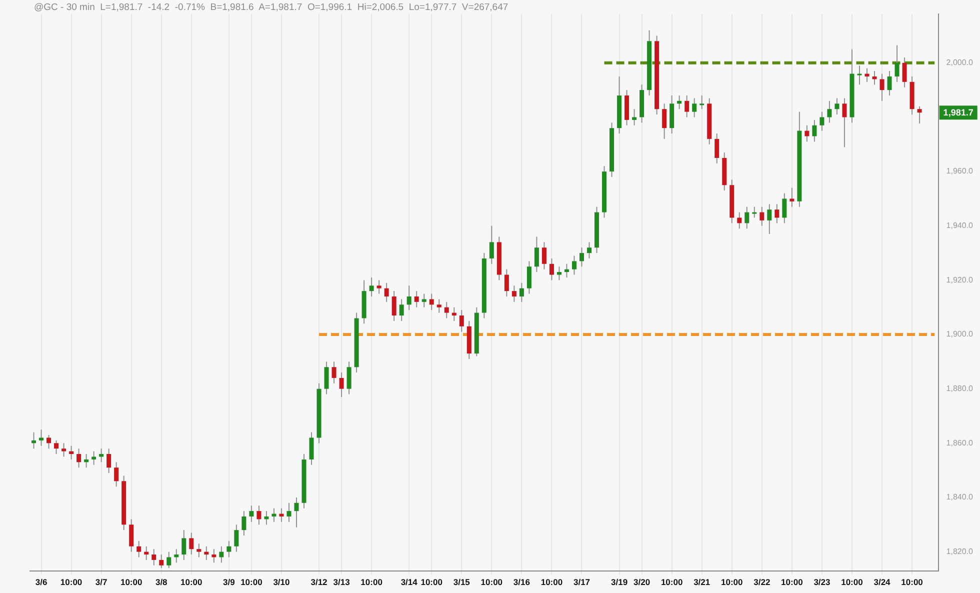 This screenshot has width=980, height=593. Describe the element at coordinates (960, 279) in the screenshot. I see `y-tick-label: 1,920.0` at that location.